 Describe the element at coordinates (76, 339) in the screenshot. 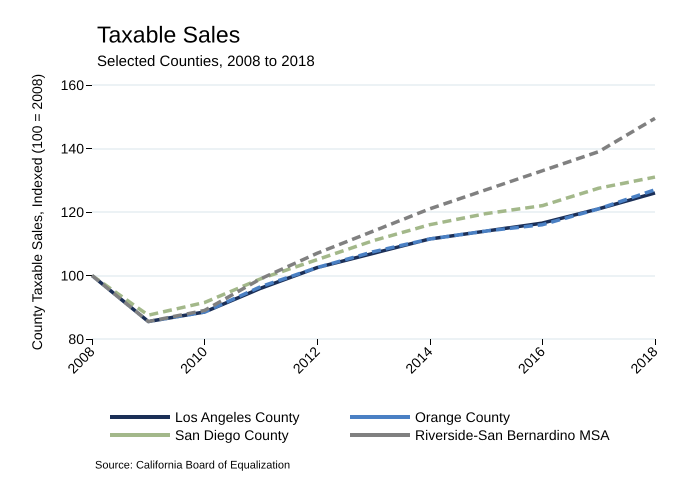

I see `y-tick-label: 80` at that location.